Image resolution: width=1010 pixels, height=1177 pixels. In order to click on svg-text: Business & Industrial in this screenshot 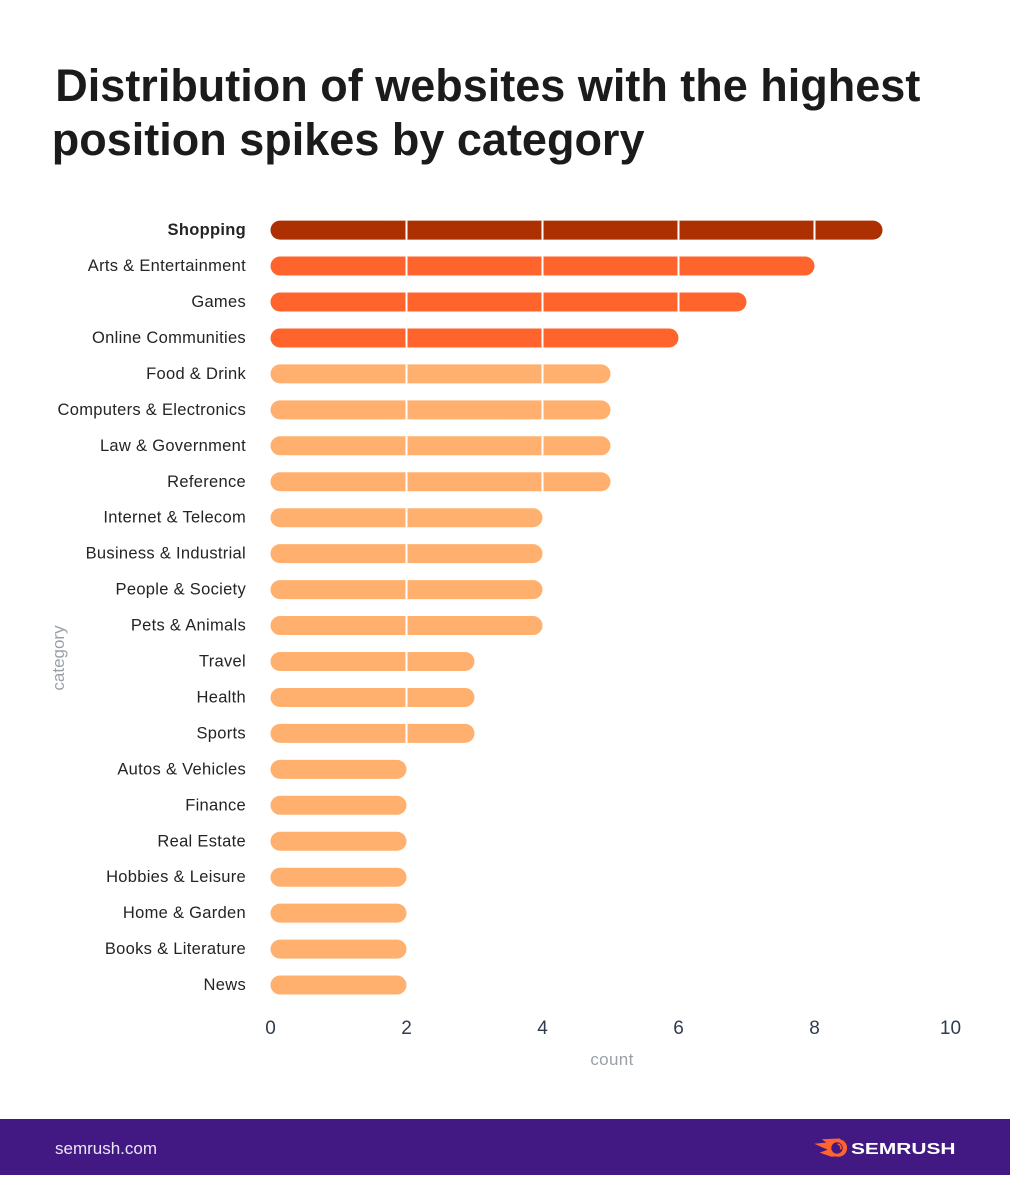, I will do `click(166, 554)`.